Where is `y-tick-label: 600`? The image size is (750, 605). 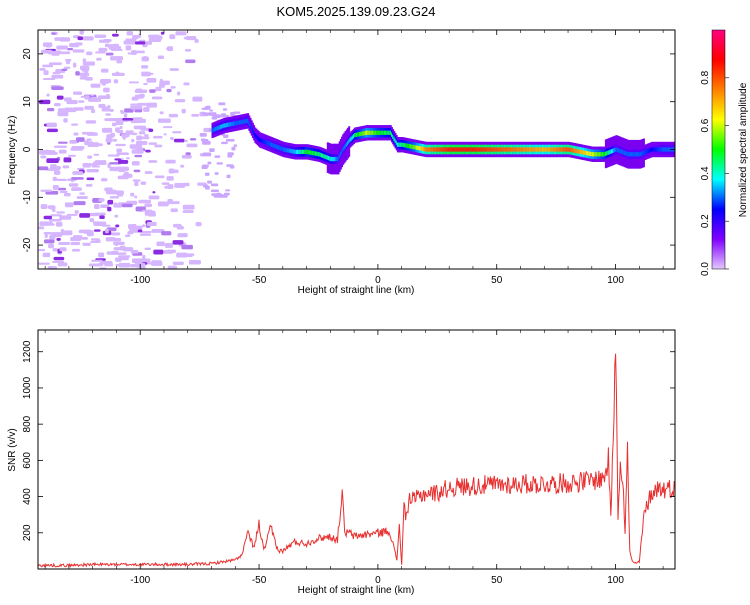 y-tick-label: 600 is located at coordinates (27, 460).